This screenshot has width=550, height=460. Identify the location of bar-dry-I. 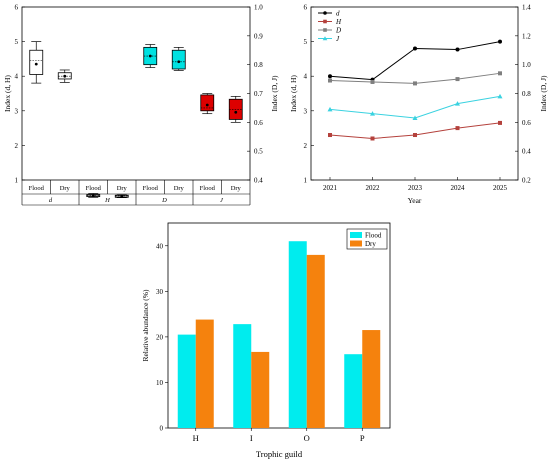
(260, 389).